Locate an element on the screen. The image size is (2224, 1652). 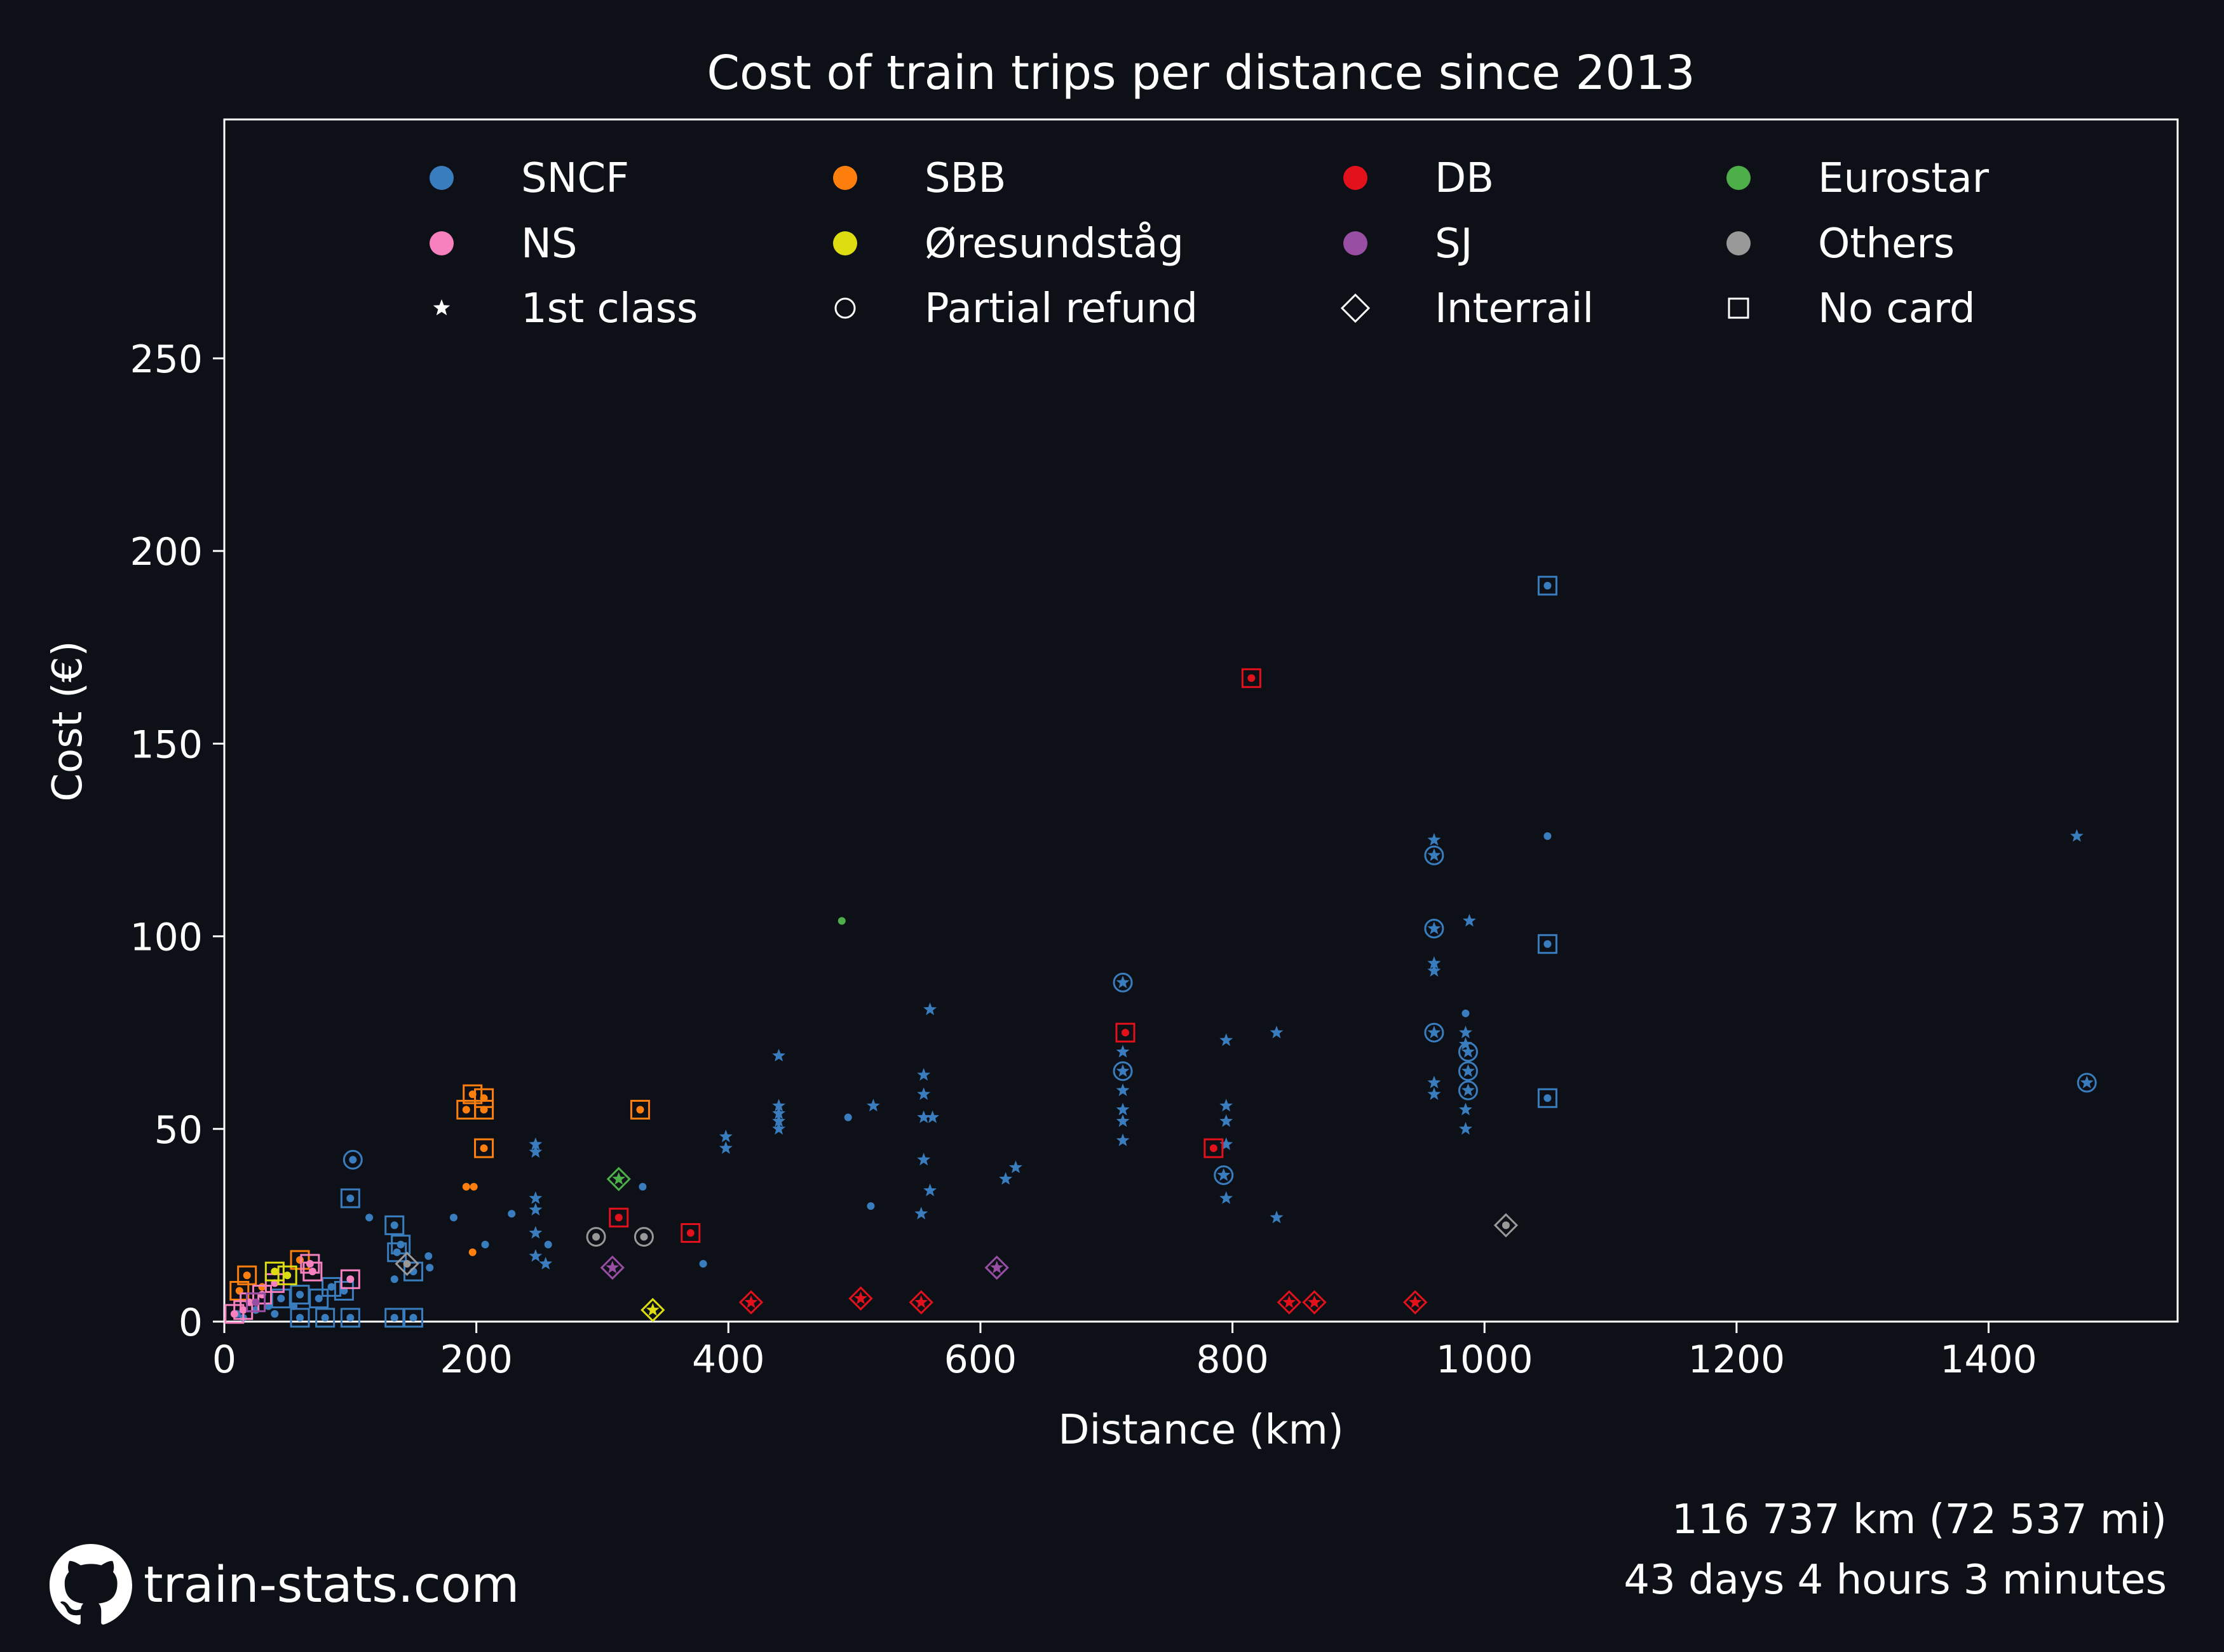
y-axis-label: Cost (€) is located at coordinates (68, 721).